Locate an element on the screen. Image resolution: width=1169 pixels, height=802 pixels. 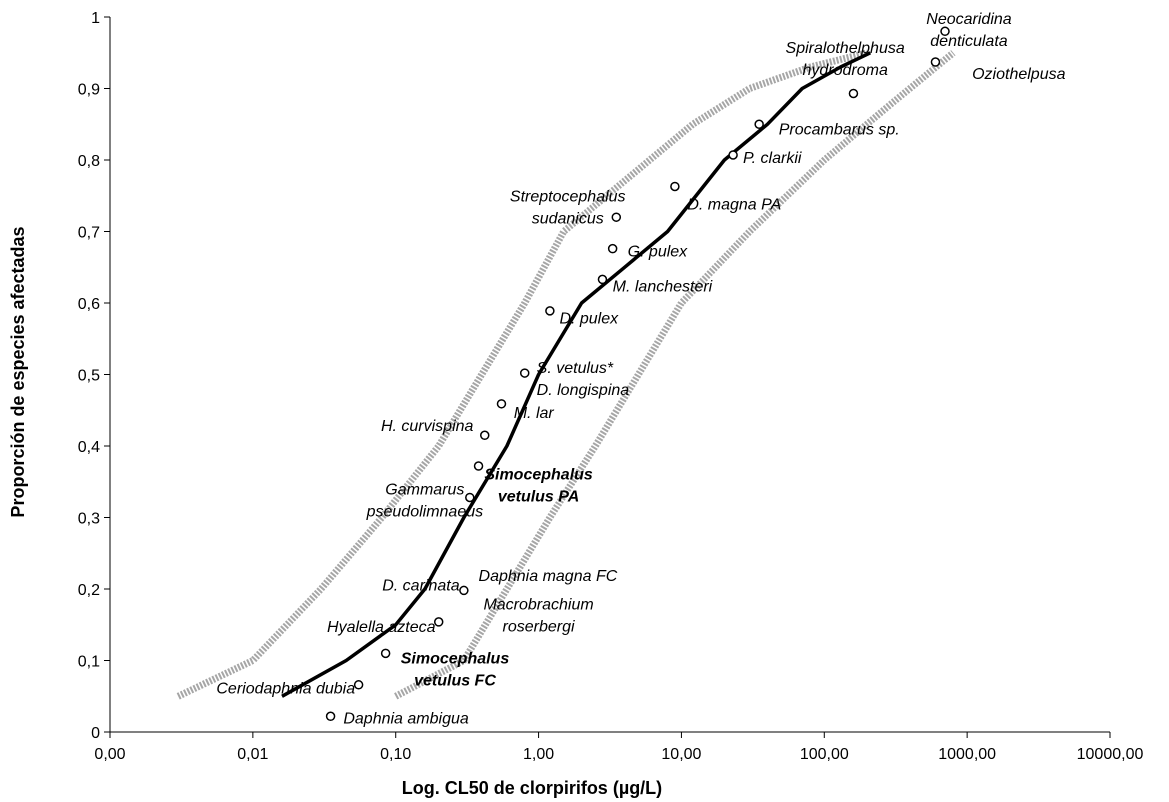
species-label: D. longispina is located at coordinates (583, 390).